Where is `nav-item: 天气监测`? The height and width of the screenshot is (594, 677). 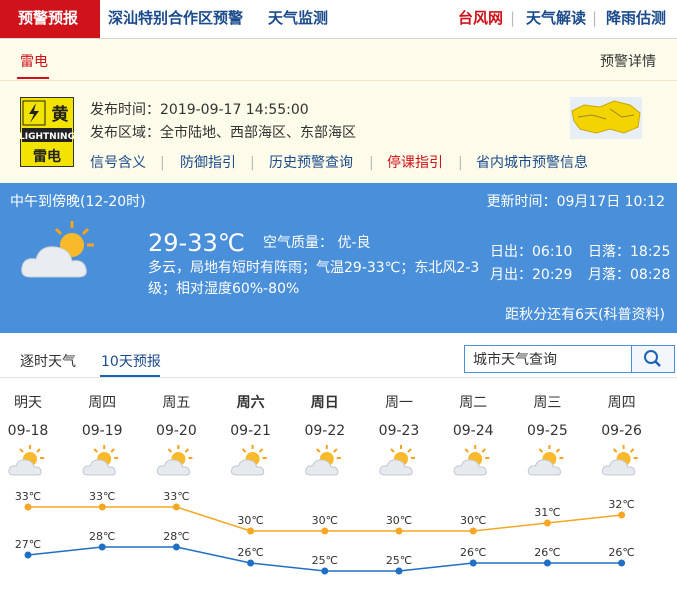
nav-item: 天气监测 is located at coordinates (298, 18).